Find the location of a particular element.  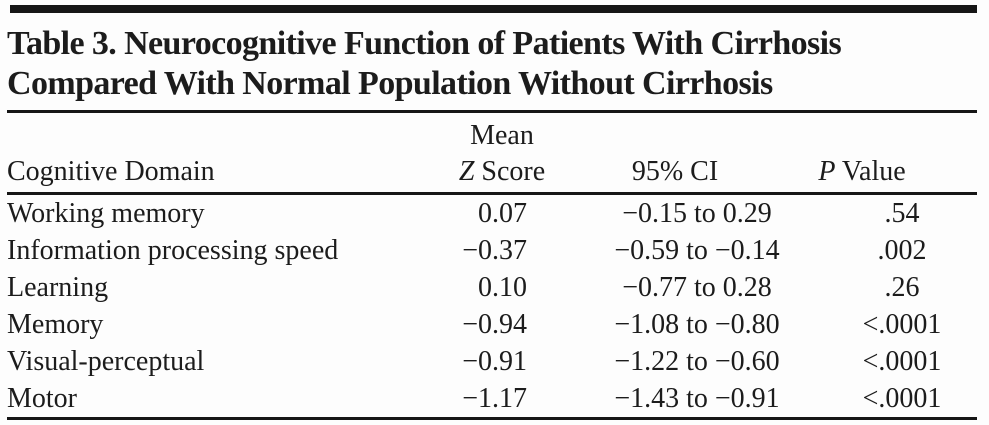

table-row: Working memory 0.07 −0.15 to 0.29 .54 is located at coordinates (492, 213).